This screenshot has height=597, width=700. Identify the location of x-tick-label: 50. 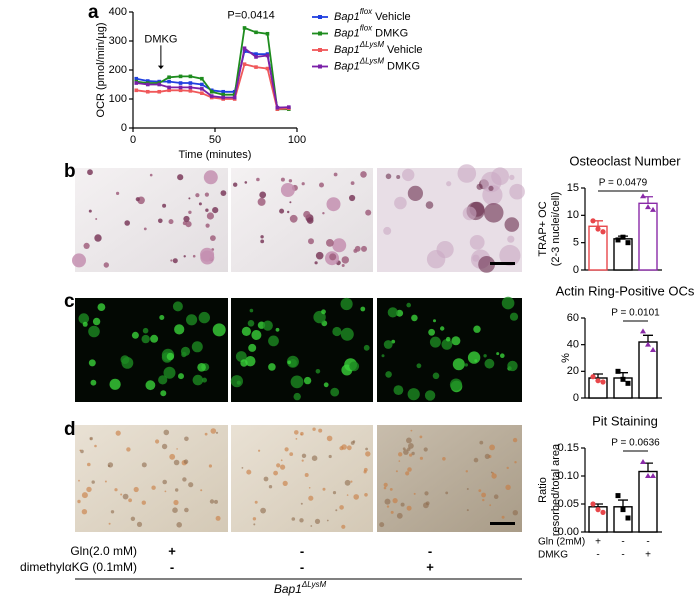
(215, 140).